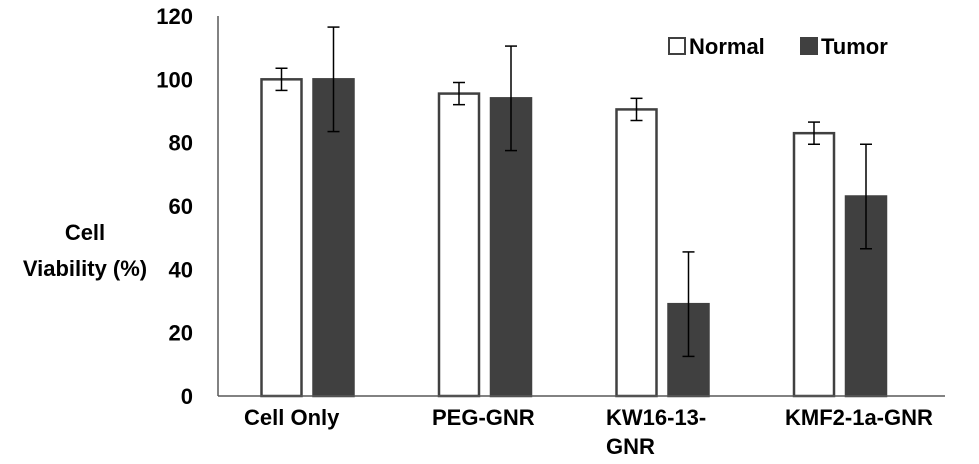 This screenshot has height=464, width=979. Describe the element at coordinates (859, 417) in the screenshot. I see `x-category-label: KMF2-1a-GNR` at that location.